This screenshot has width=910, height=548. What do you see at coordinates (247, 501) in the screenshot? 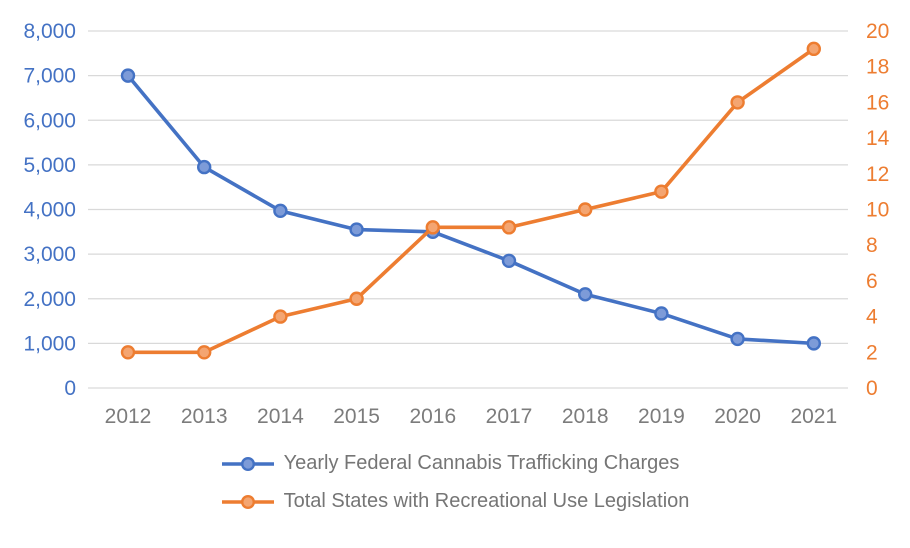
I see `orange-series-legend-marker` at bounding box center [247, 501].